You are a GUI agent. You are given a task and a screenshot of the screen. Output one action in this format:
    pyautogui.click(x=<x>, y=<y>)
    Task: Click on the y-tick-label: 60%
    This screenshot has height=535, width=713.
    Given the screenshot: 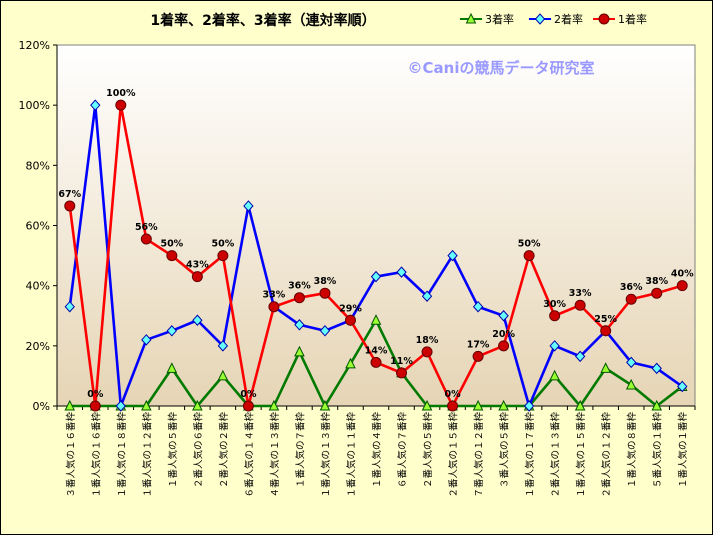 What is the action you would take?
    pyautogui.click(x=38, y=226)
    